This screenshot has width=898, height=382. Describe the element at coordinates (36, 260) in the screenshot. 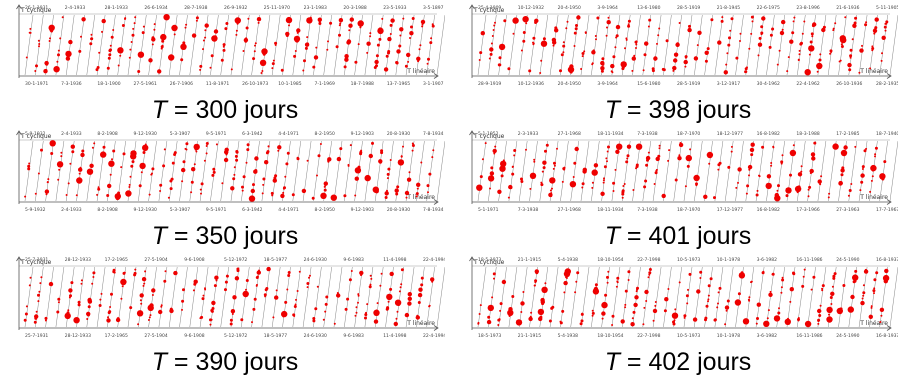

I see `top-date-label: 25-7-1931` at that location.